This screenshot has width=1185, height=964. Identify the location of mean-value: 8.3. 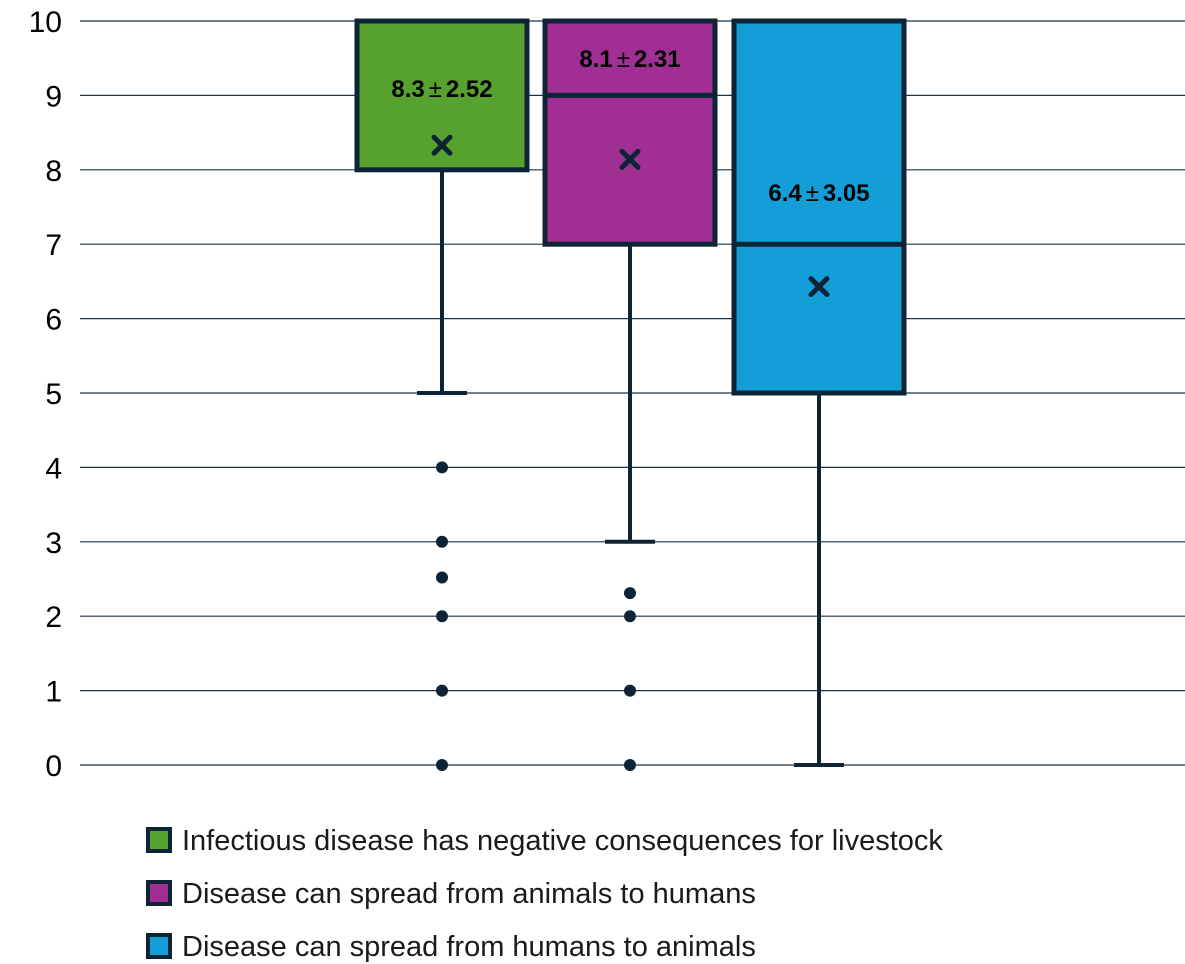
(407, 89).